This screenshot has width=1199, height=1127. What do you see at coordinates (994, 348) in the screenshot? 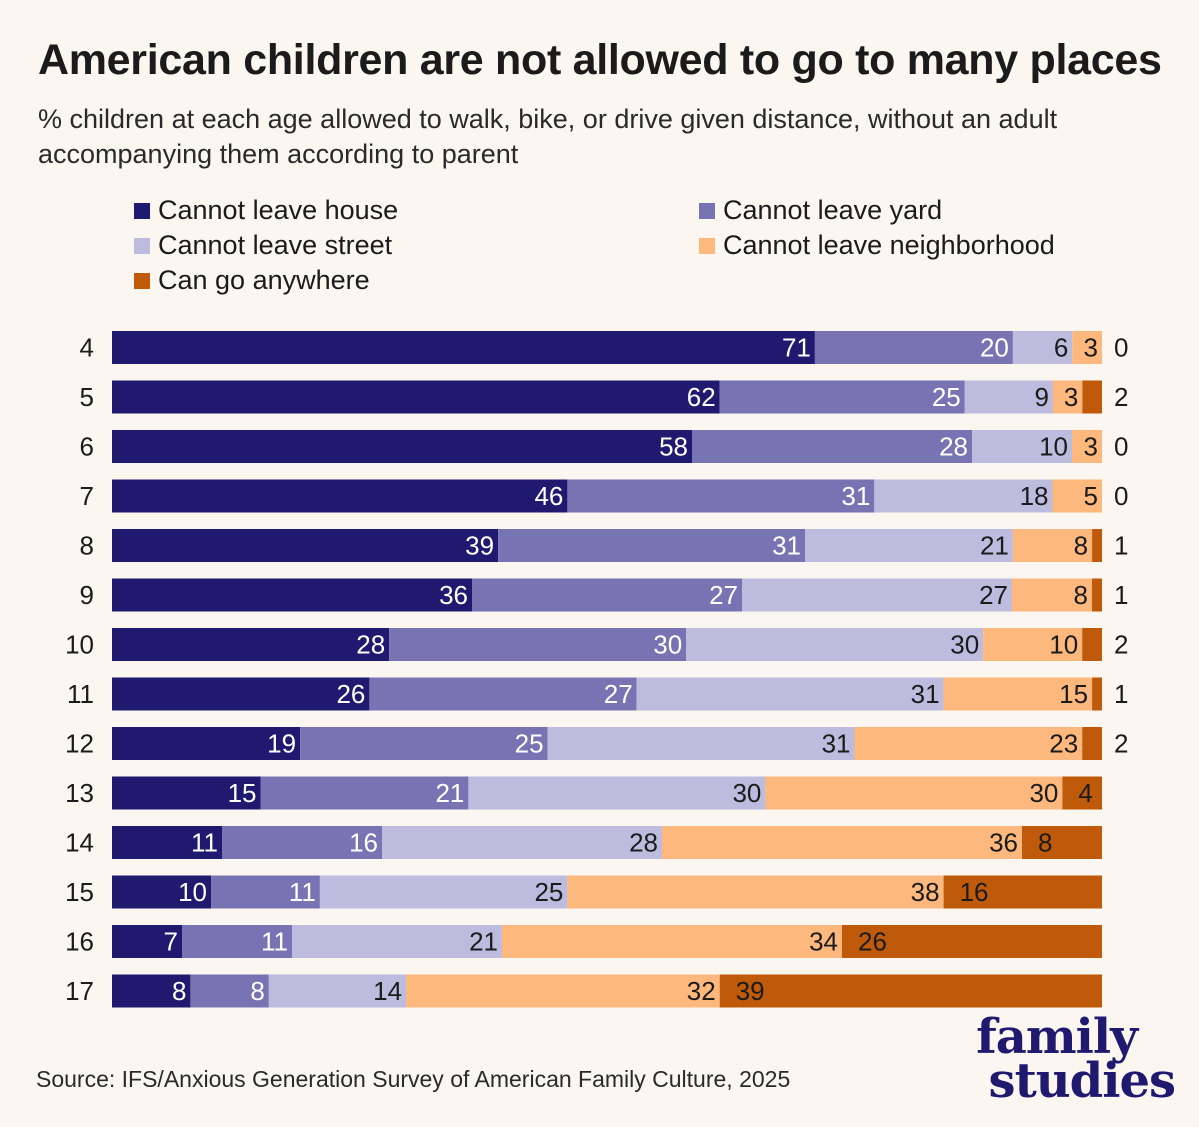
I see `data-label: 20` at bounding box center [994, 348].